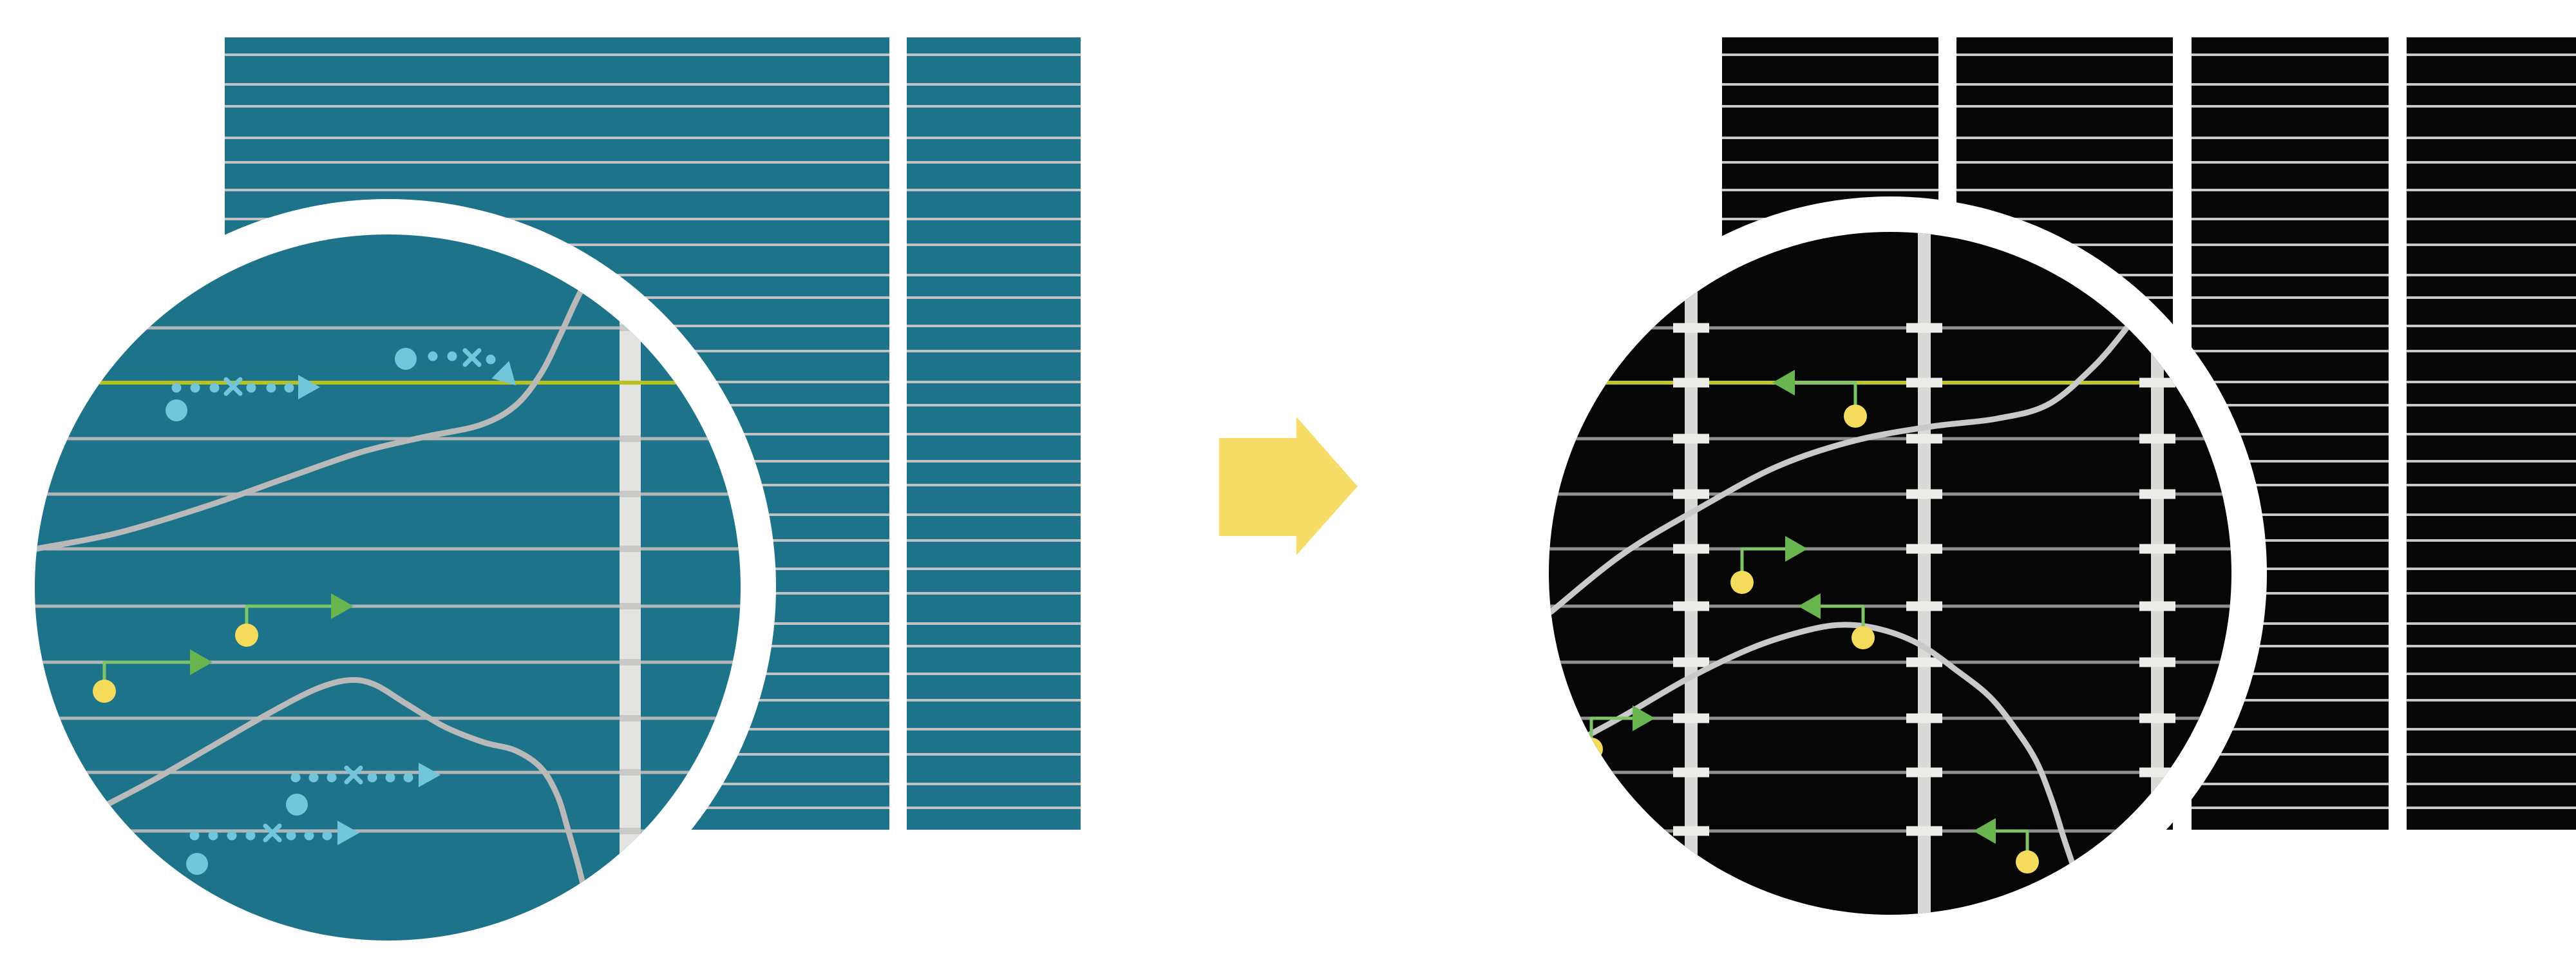 Image resolution: width=2576 pixels, height=974 pixels. What do you see at coordinates (2157, 573) in the screenshot?
I see `magnified-wire-busbar` at bounding box center [2157, 573].